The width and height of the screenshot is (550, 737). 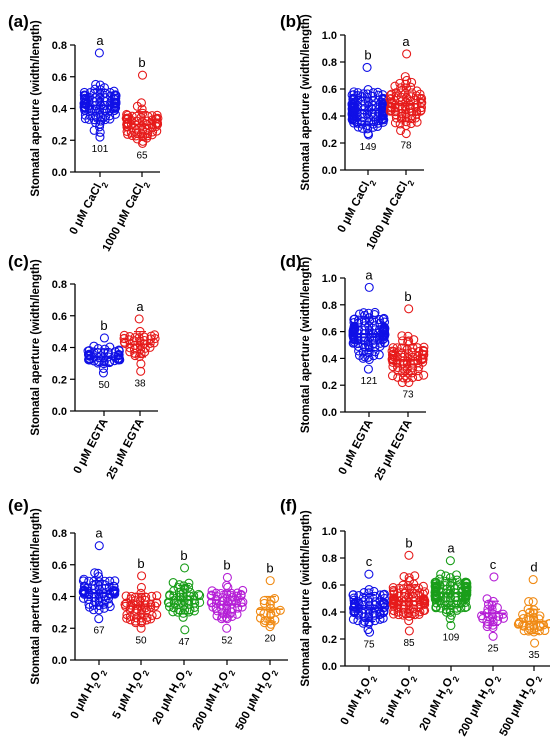 What do you see at coordinates (533, 567) in the screenshot?
I see `significance-letter: d` at bounding box center [533, 567].